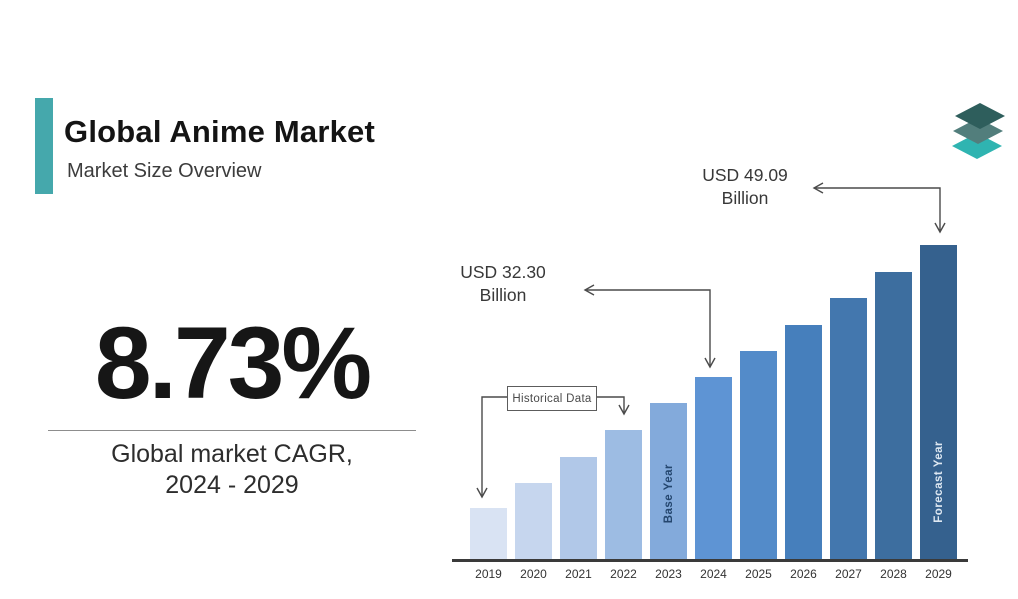 The image size is (1018, 599). What do you see at coordinates (668, 493) in the screenshot?
I see `bar-inner-label-2023: Base Year` at bounding box center [668, 493].